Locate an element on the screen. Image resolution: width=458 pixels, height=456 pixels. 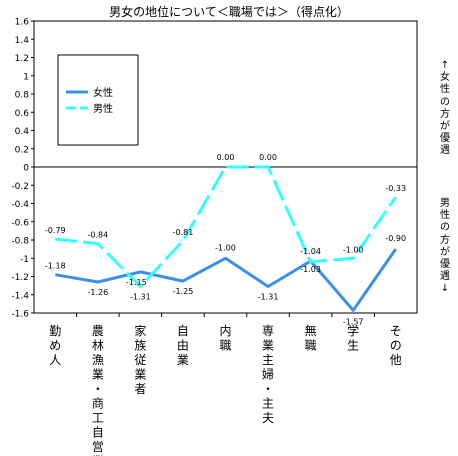
x-category-label: 林 is located at coordinates (98, 346).